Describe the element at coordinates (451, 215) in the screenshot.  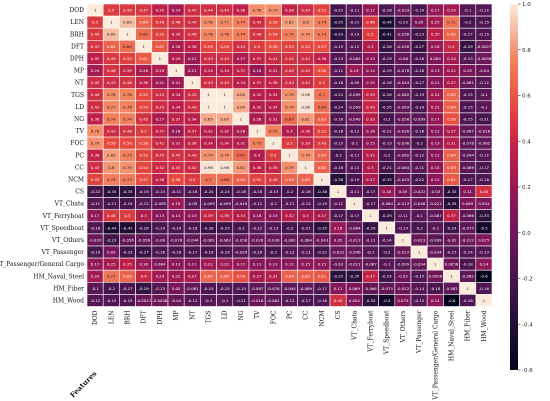
I see `cell-value-label: 0.37` at that location.